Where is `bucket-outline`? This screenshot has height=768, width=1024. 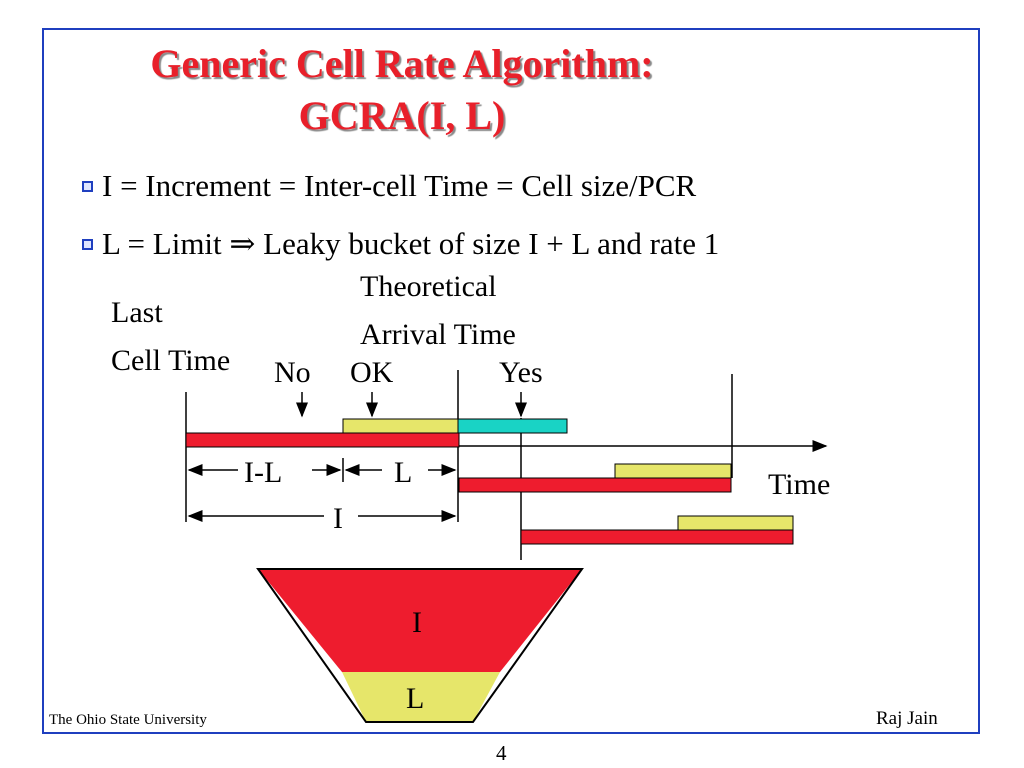 bucket-outline is located at coordinates (420, 645).